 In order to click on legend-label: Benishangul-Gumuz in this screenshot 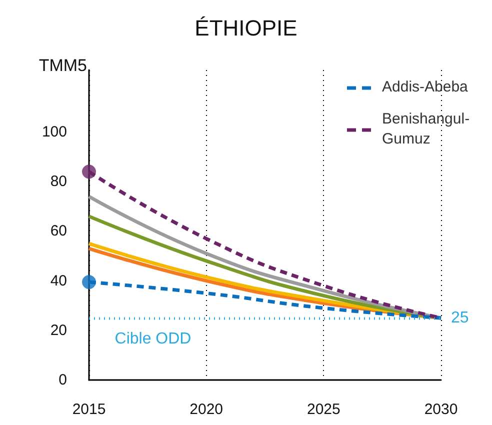, I will do `click(426, 129)`.